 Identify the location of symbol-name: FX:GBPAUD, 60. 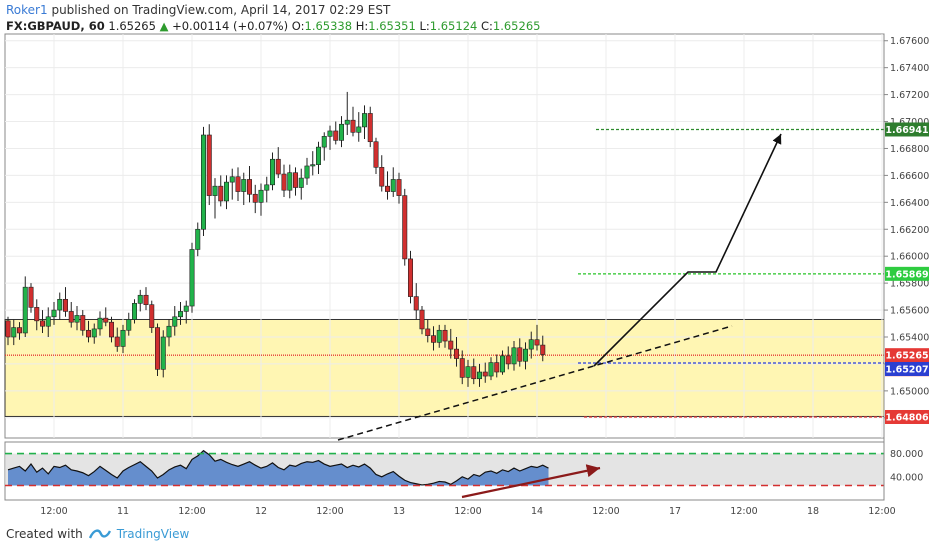
(55, 26).